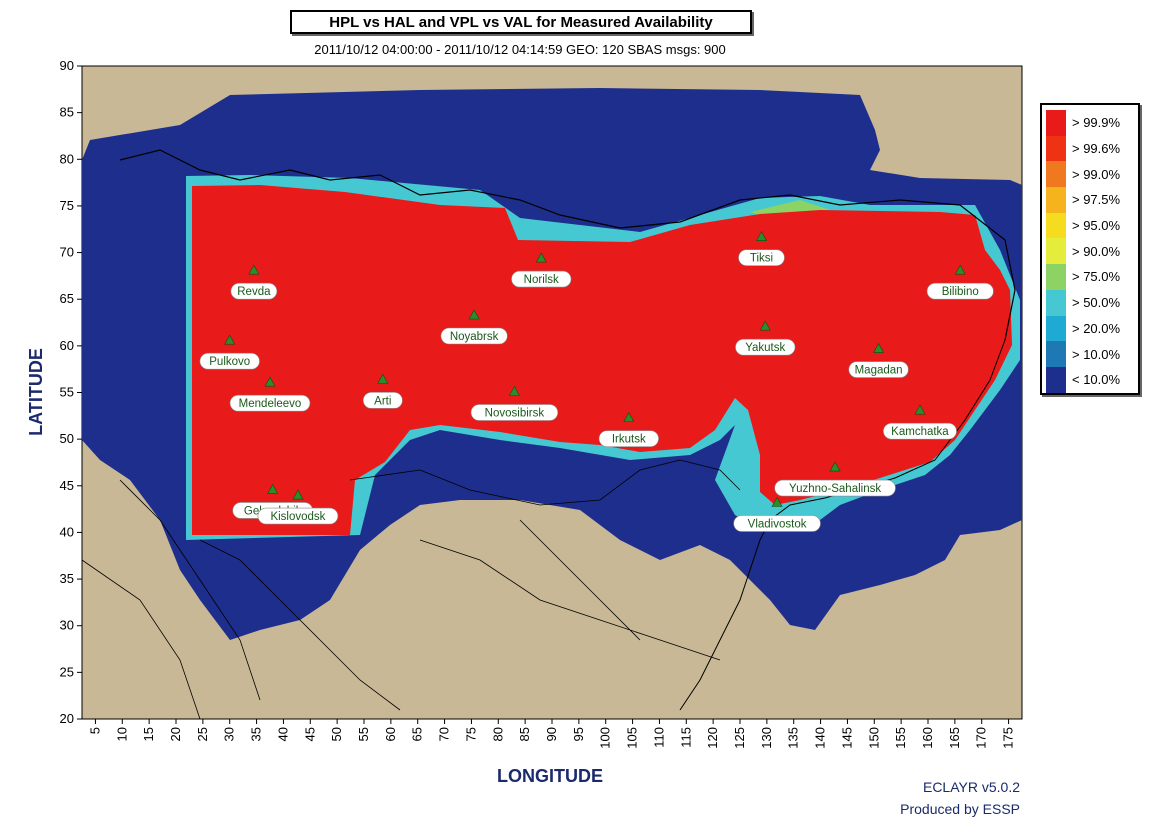 This screenshot has height=833, width=1171. I want to click on station-name: Tiksi, so click(761, 259).